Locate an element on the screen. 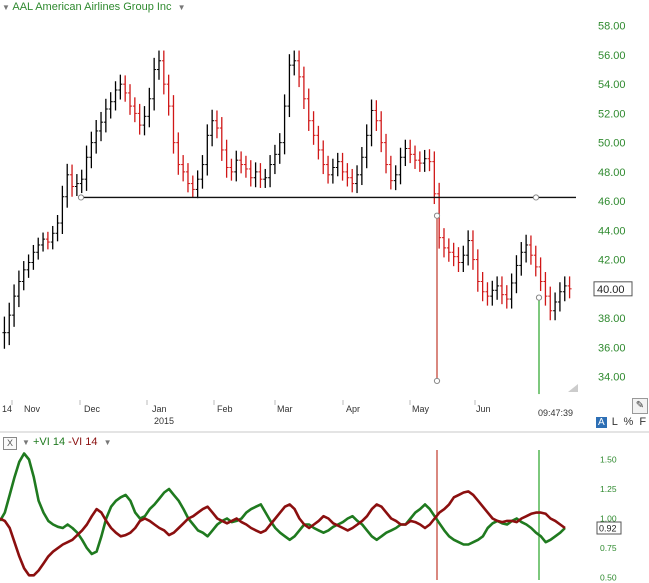  chart-title: AAL American Airlines Group Inc is located at coordinates (92, 7).